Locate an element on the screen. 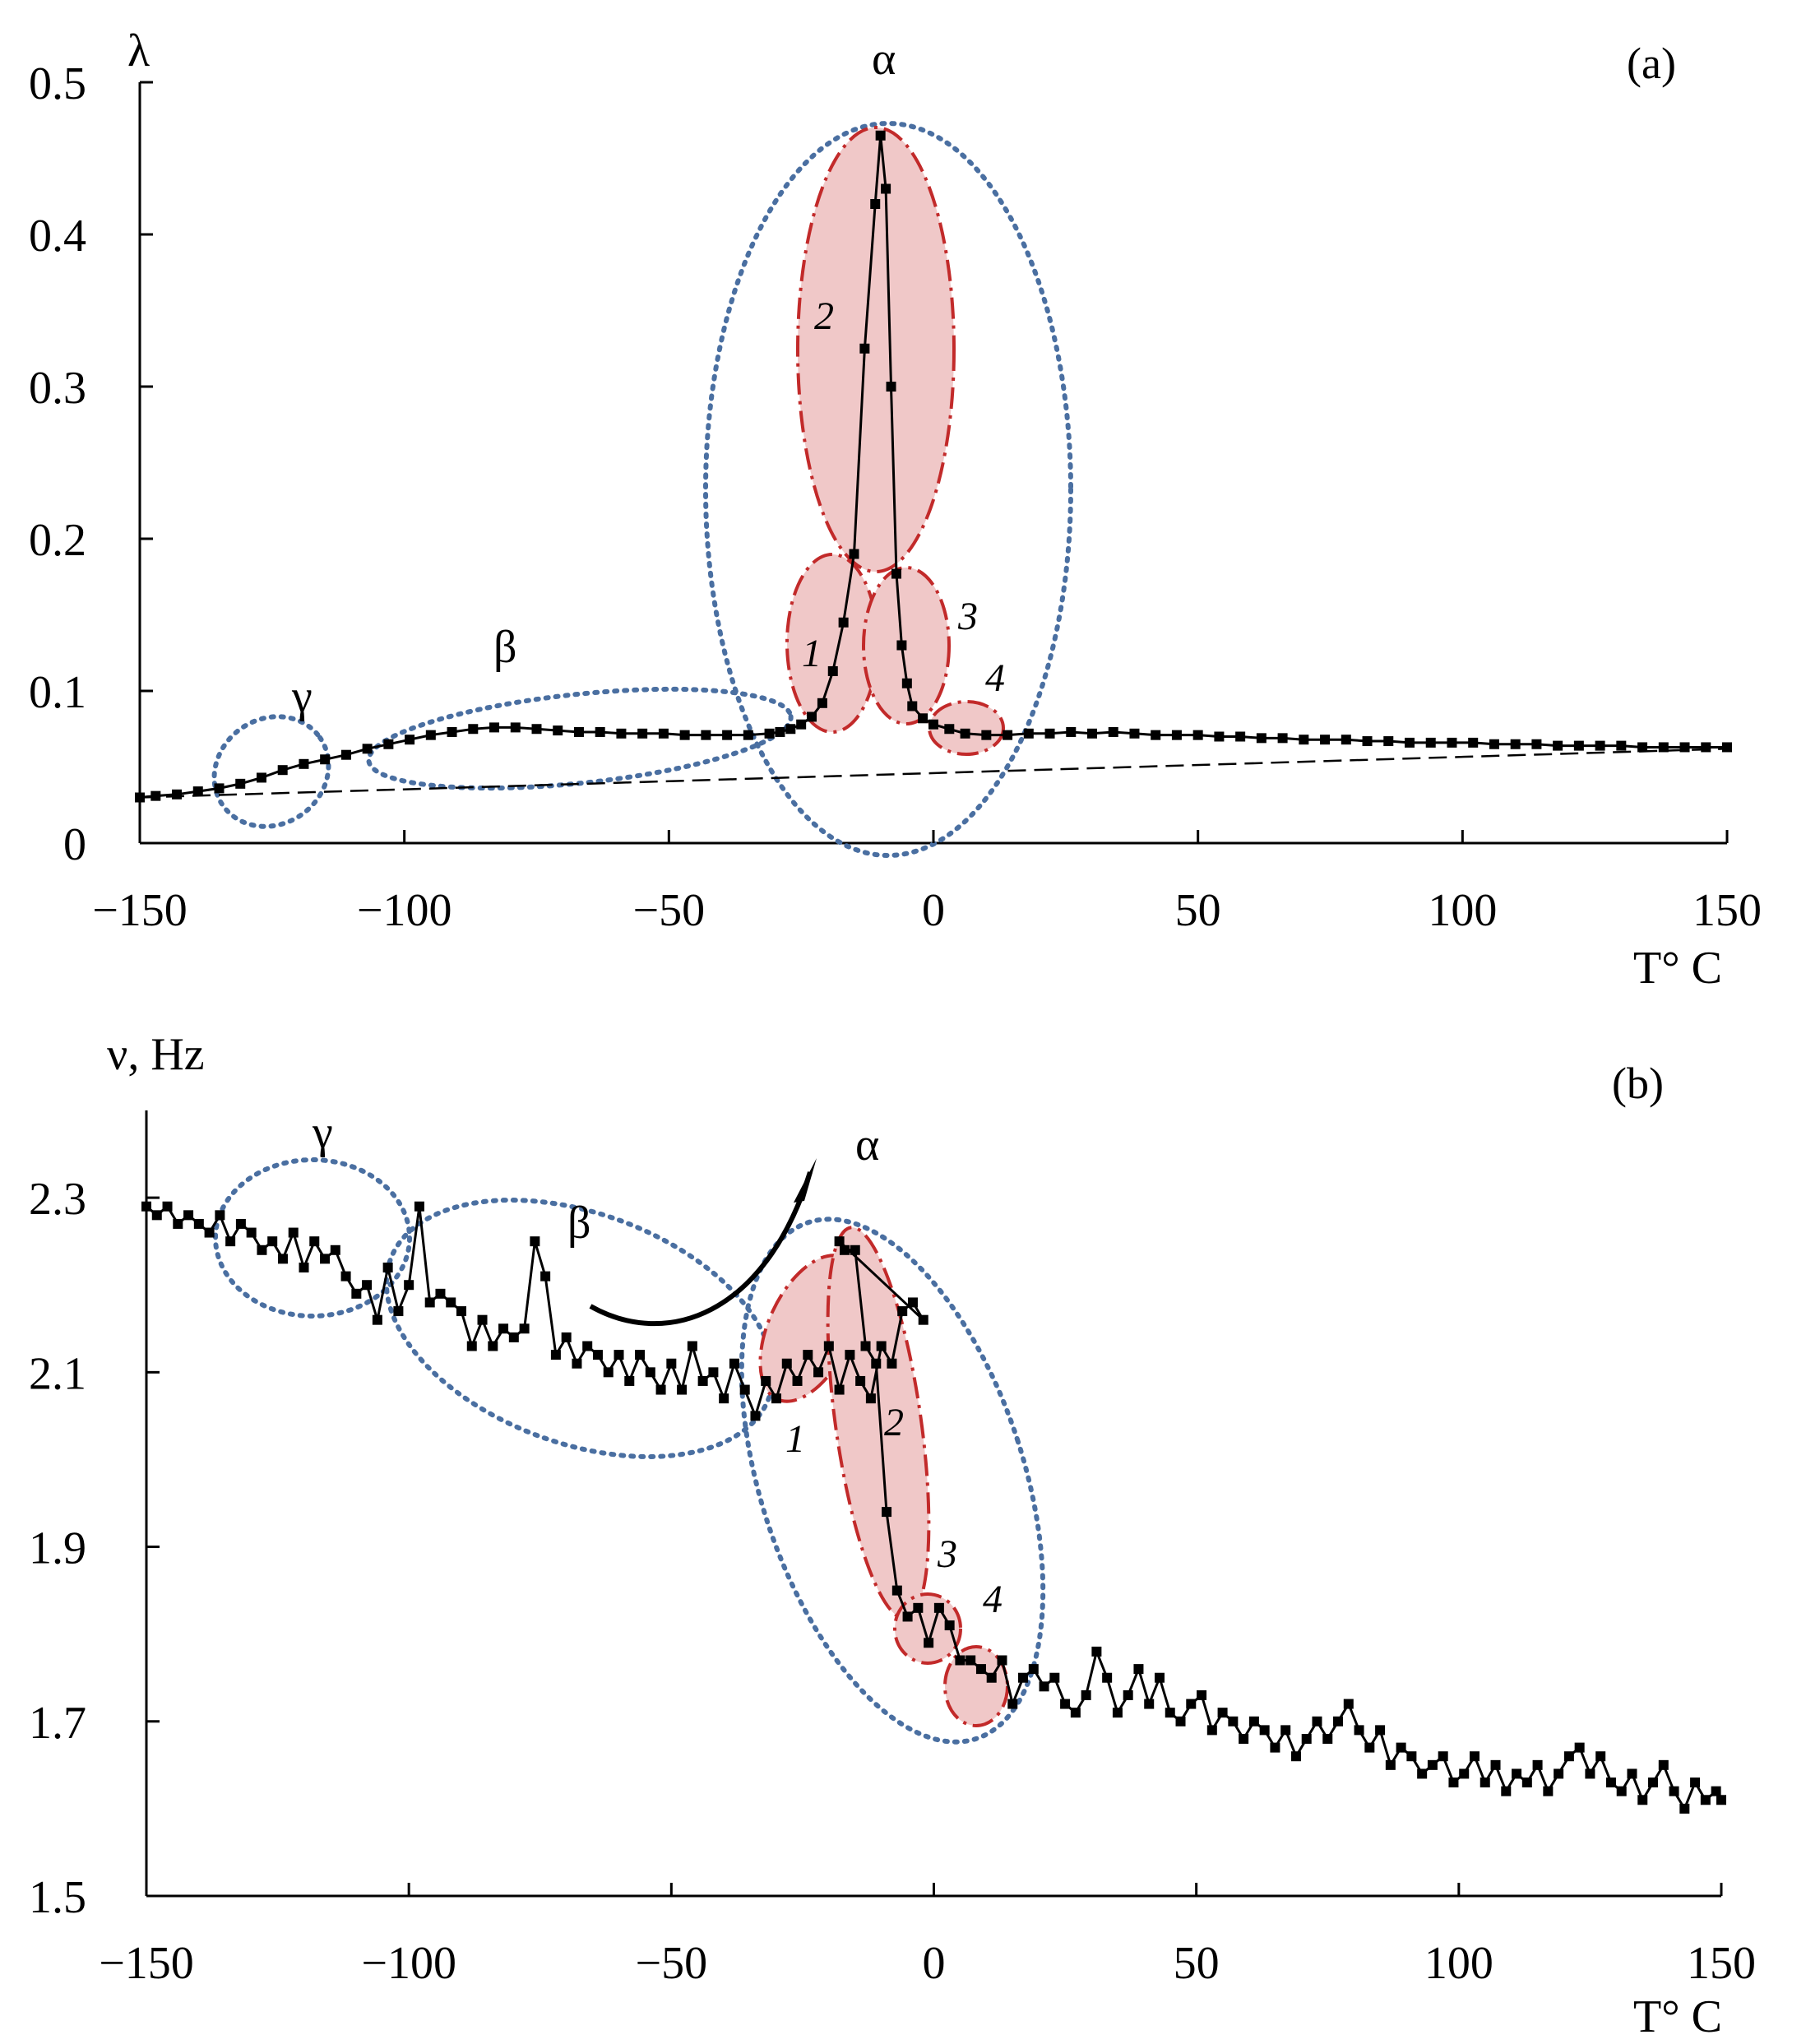 The height and width of the screenshot is (2044, 1806). panel-b-label: (b) is located at coordinates (1638, 1084).